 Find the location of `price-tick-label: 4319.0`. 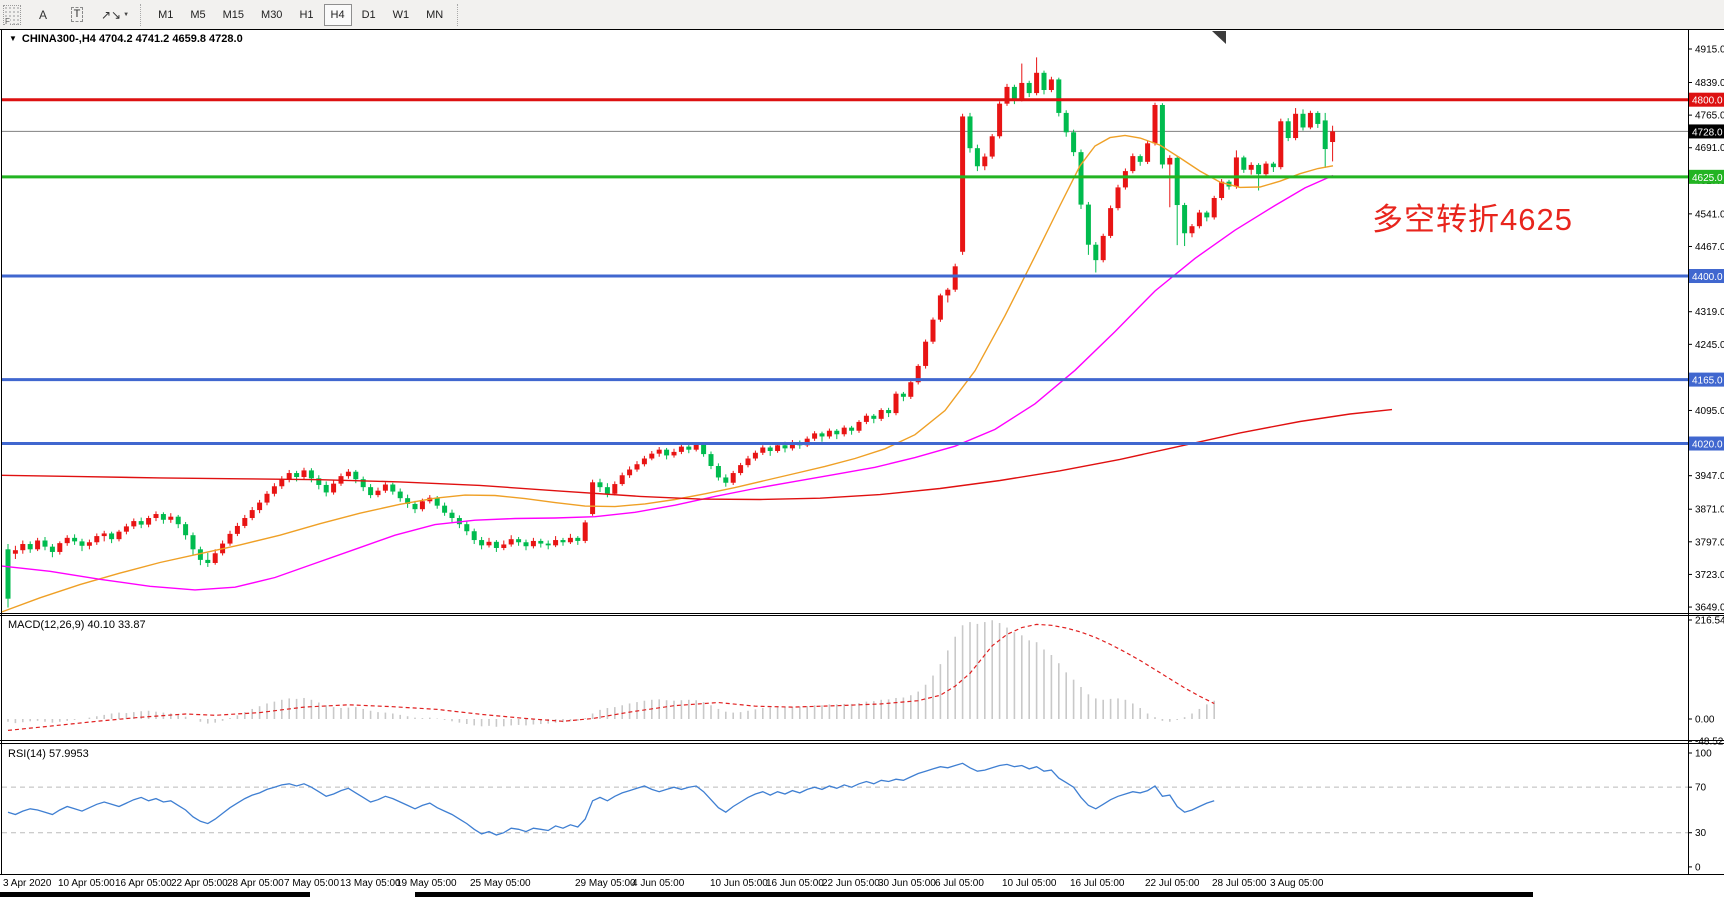

price-tick-label: 4319.0 is located at coordinates (1709, 312).